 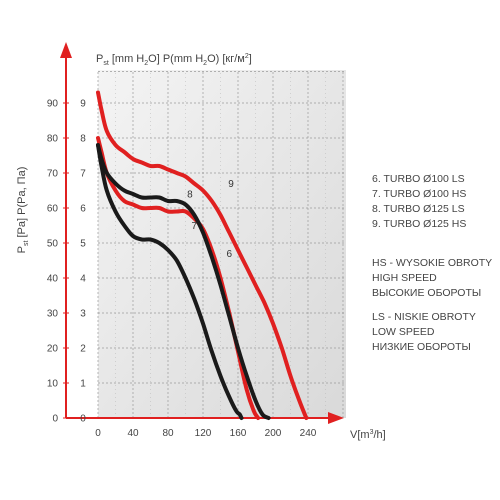 I want to click on legend-ls-line: LS - NISKIE OBROTY, so click(x=424, y=317).